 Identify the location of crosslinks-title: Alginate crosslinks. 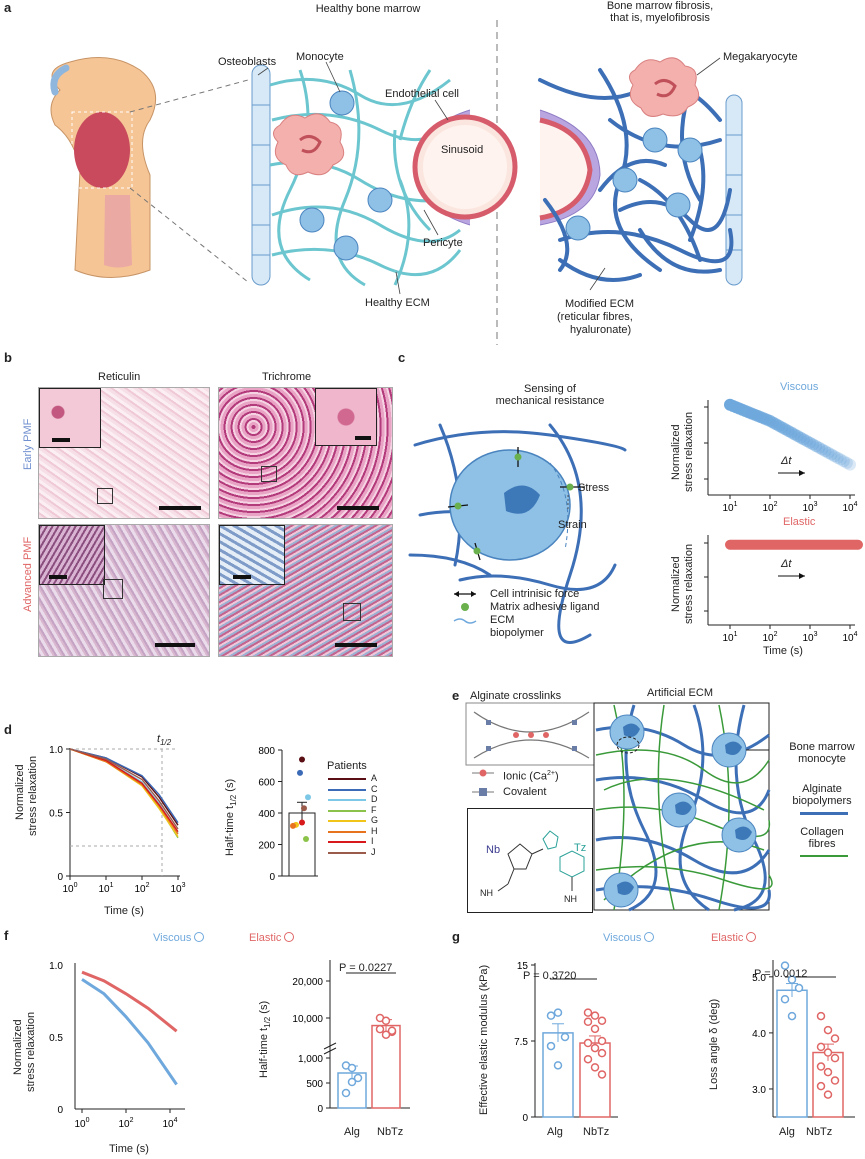
(516, 696).